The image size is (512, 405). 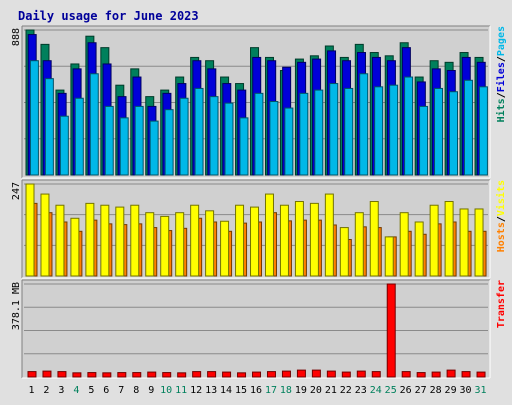 What do you see at coordinates (241, 390) in the screenshot?
I see `x-tick-label-day-15: 15` at bounding box center [241, 390].